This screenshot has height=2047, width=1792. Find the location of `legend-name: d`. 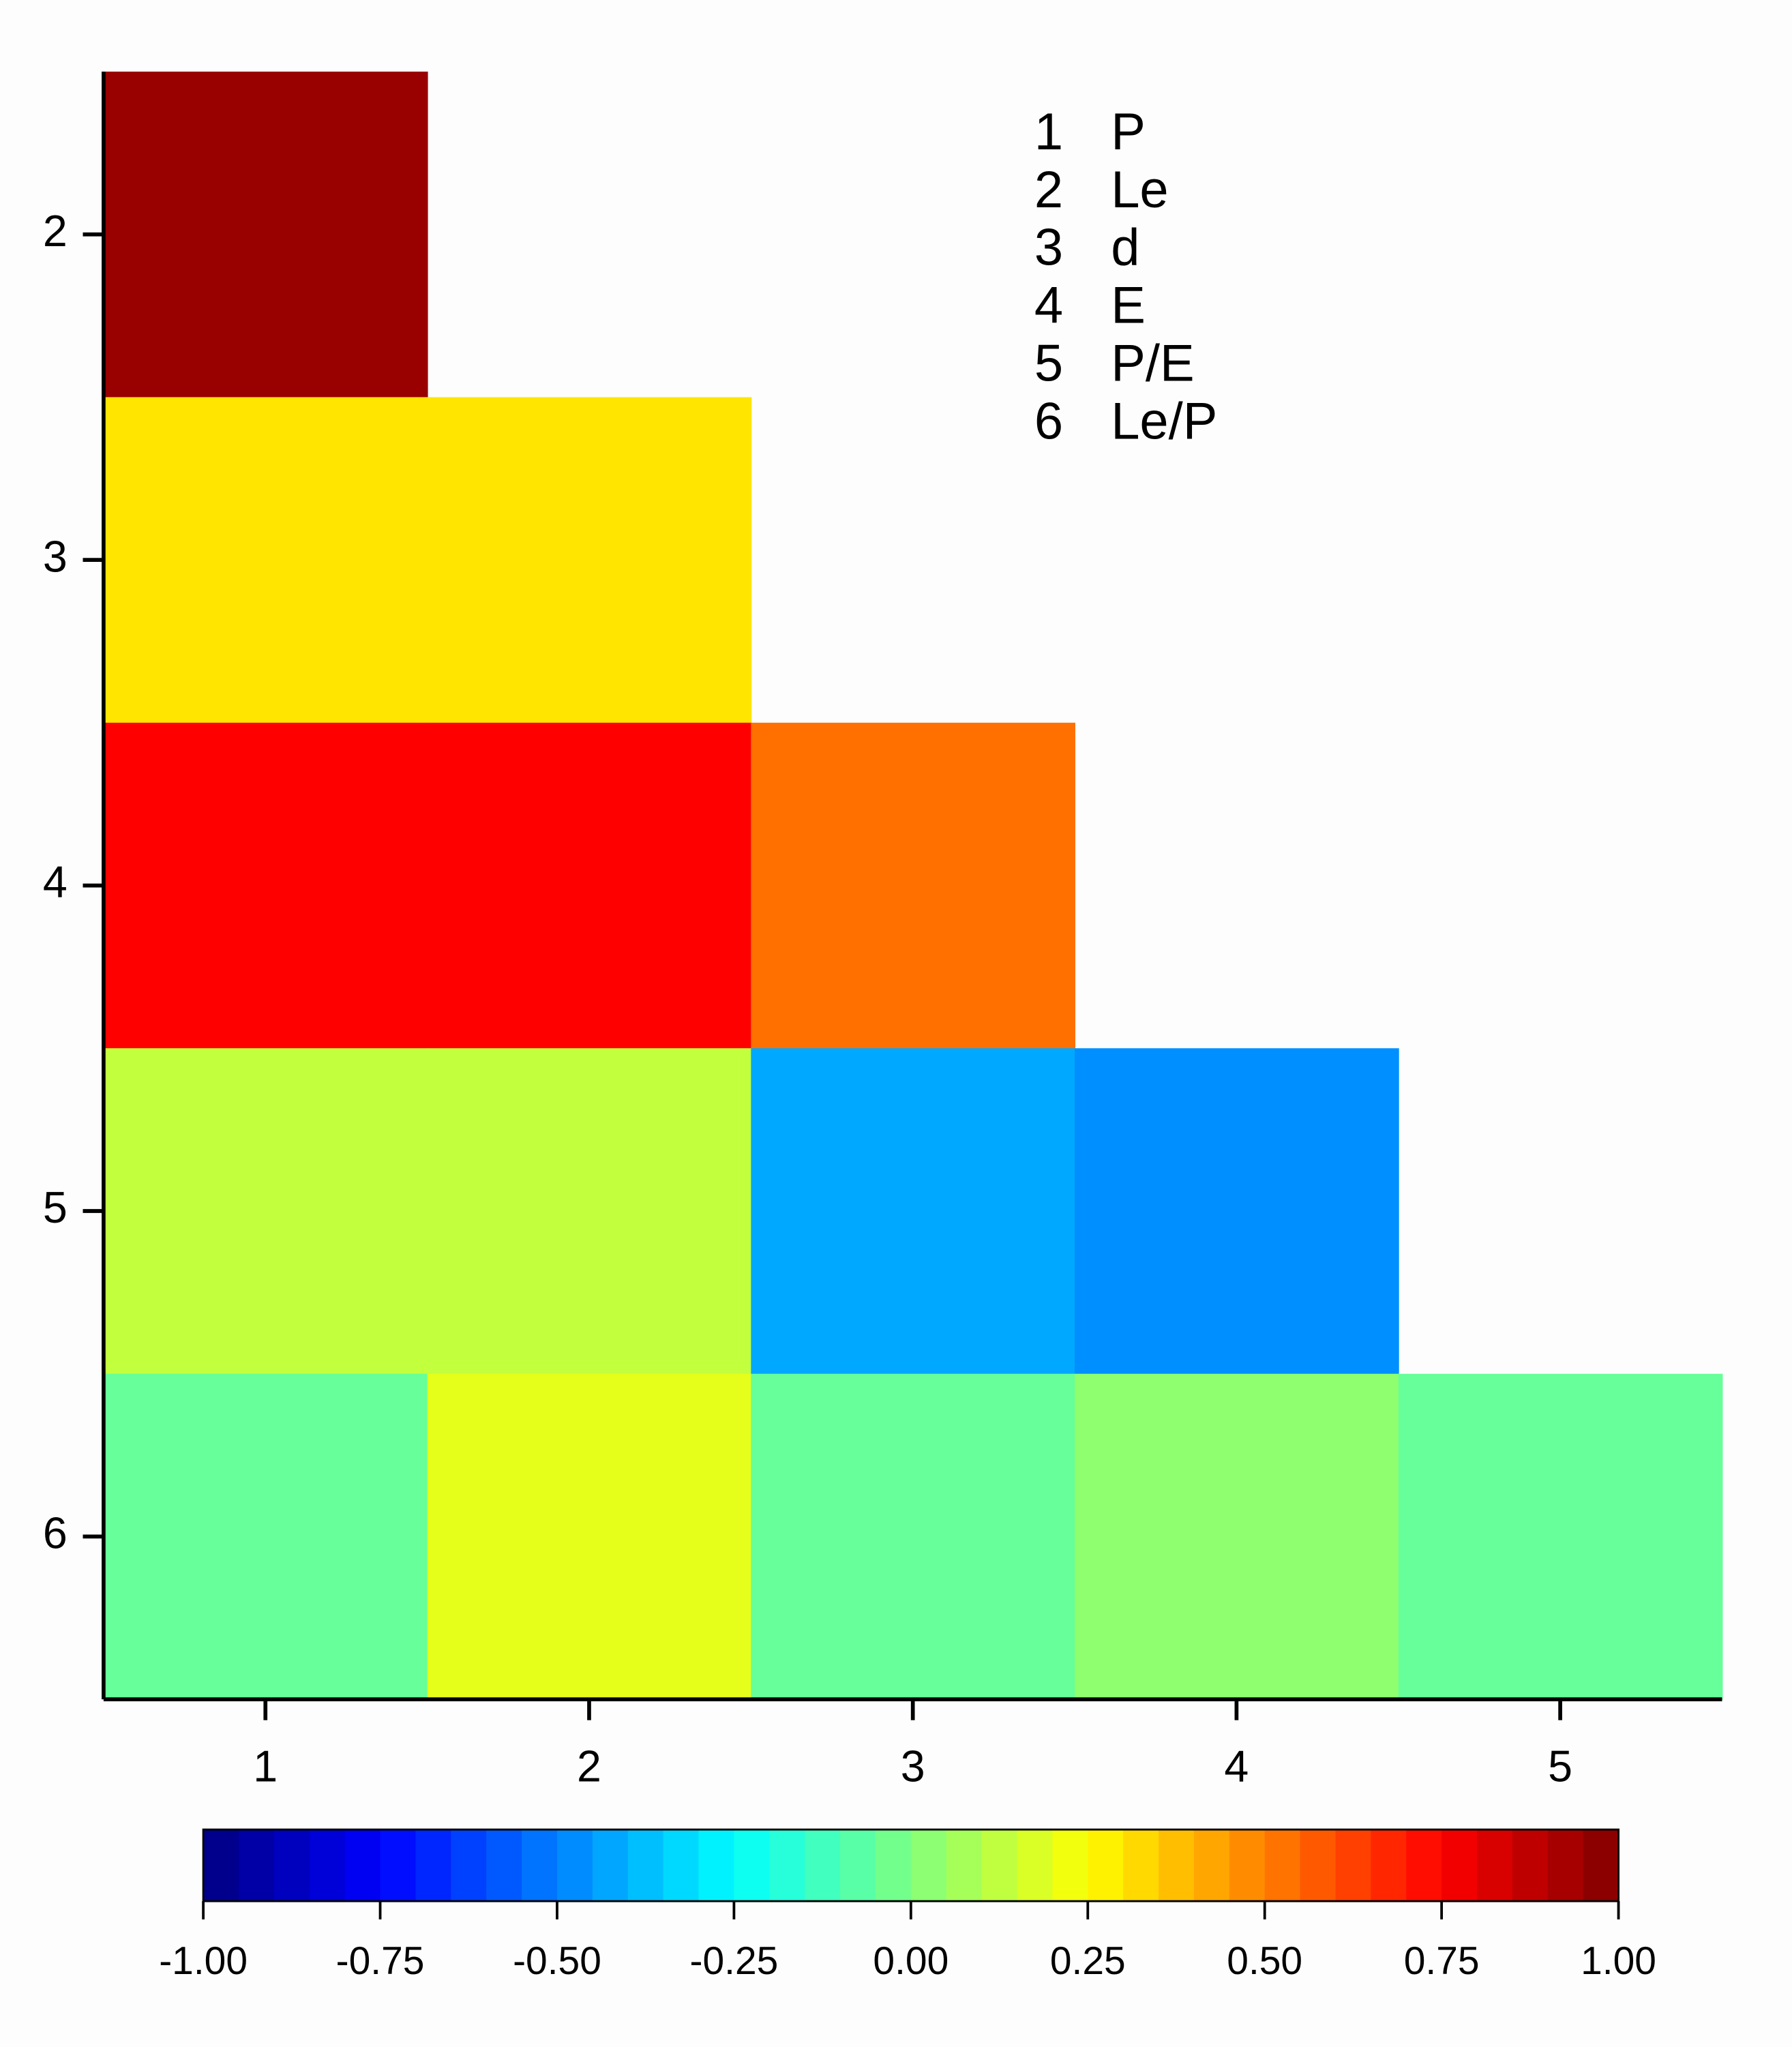

legend-name: d is located at coordinates (1125, 248).